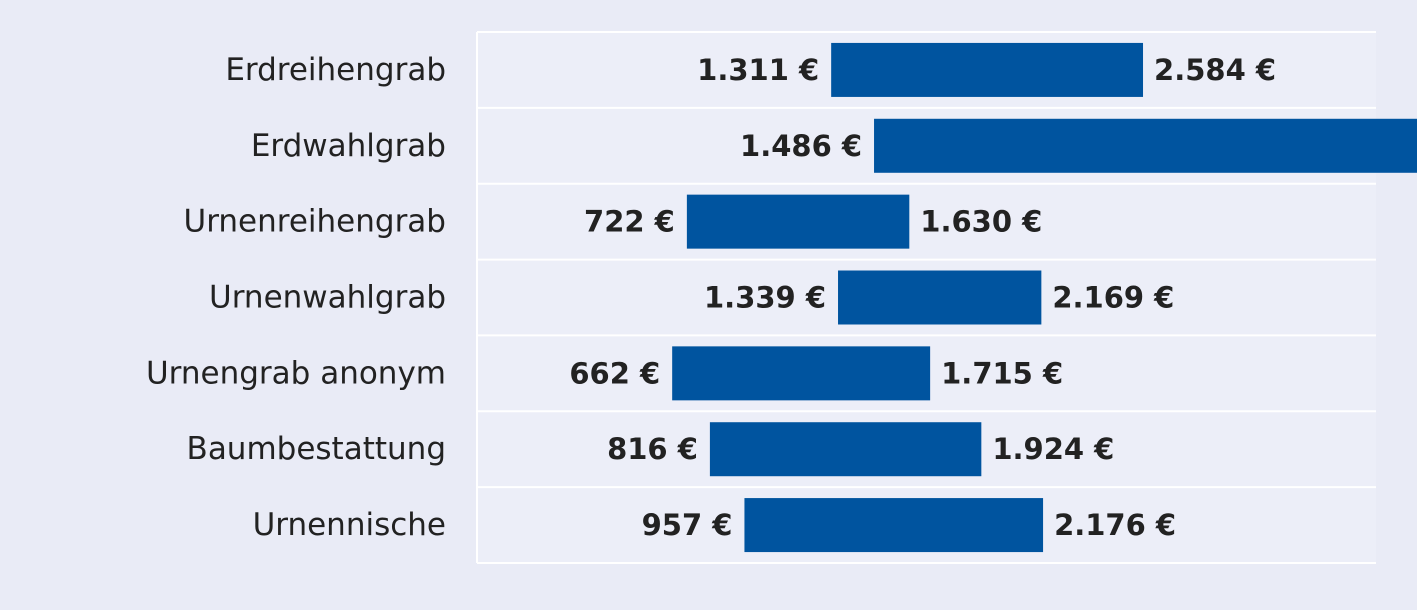 This screenshot has width=1417, height=610. What do you see at coordinates (765, 298) in the screenshot?
I see `min-value-label: 1.339 €` at bounding box center [765, 298].